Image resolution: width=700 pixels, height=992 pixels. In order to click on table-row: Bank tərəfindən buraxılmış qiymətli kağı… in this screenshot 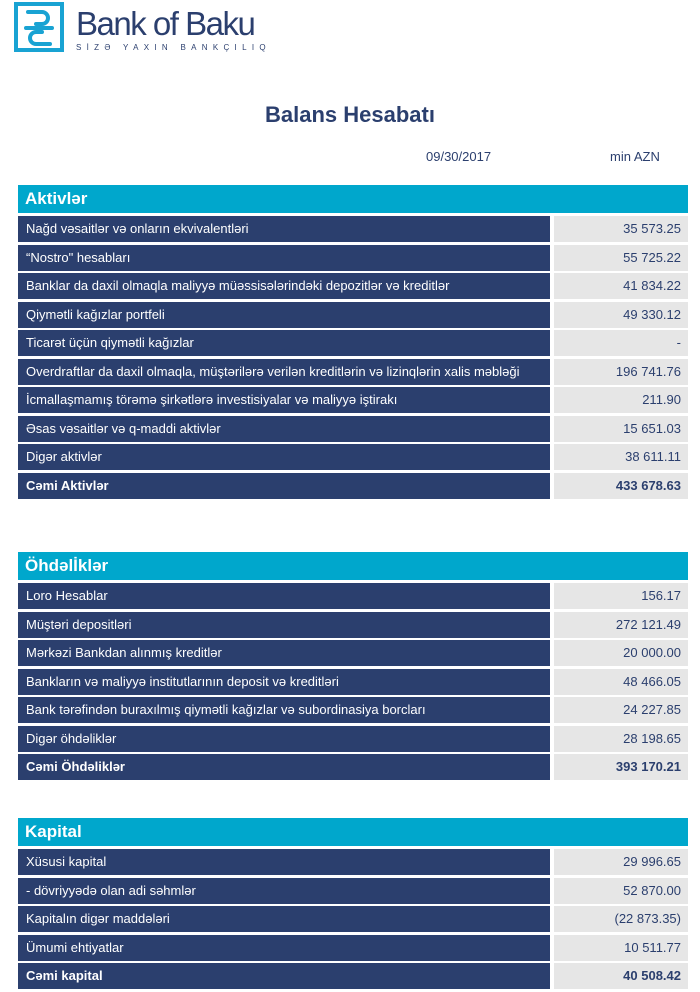, I will do `click(353, 710)`.